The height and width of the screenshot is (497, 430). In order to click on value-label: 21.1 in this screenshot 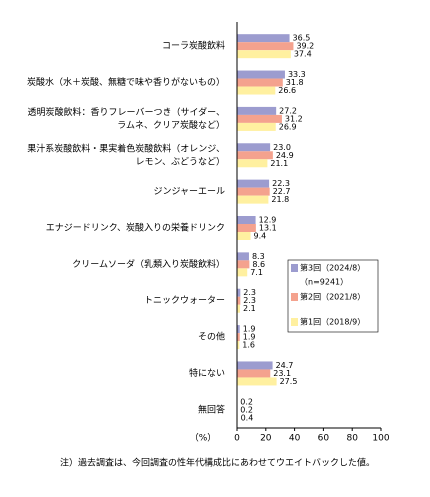, I will do `click(279, 163)`.